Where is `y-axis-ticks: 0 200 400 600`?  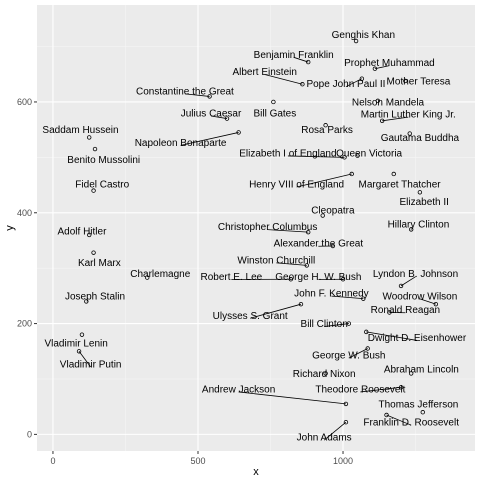 y-axis-ticks: 0 200 400 600 is located at coordinates (27, 268).